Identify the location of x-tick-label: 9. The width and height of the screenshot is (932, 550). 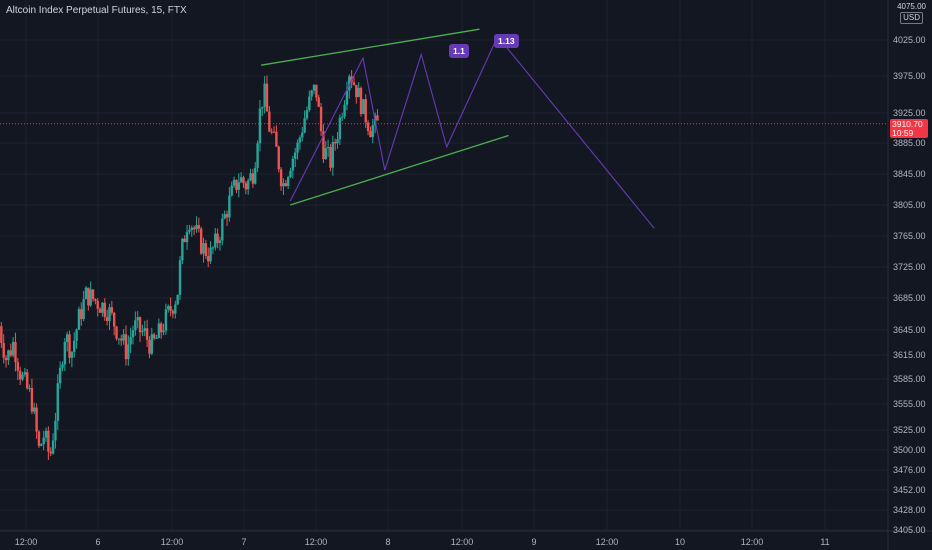
(533, 542).